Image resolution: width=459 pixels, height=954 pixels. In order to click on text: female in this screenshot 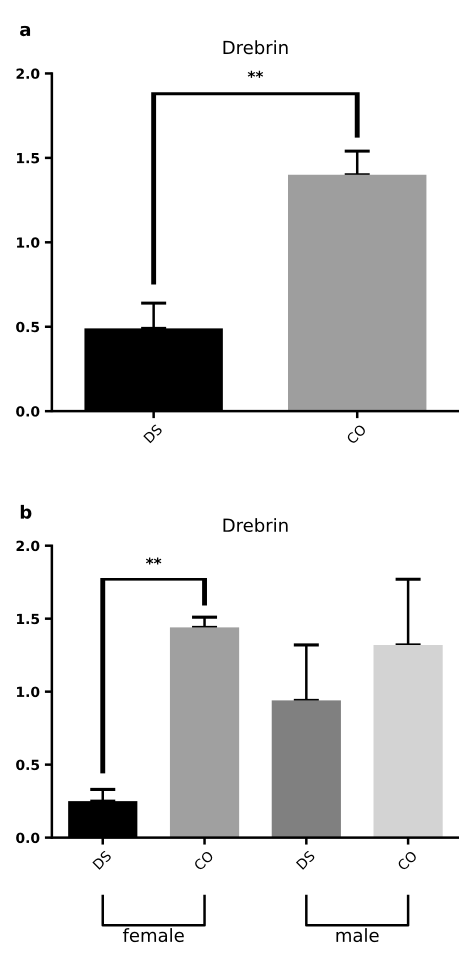, I will do `click(153, 935)`.